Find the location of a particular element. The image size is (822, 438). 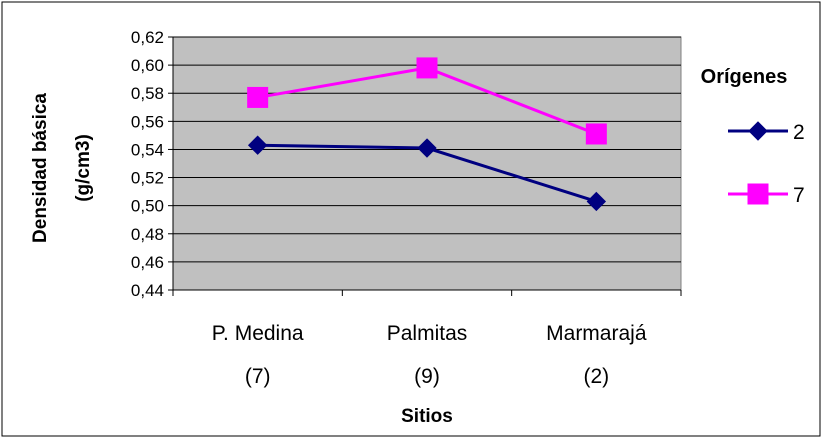

y-tick-label: 0,44 is located at coordinates (147, 290).